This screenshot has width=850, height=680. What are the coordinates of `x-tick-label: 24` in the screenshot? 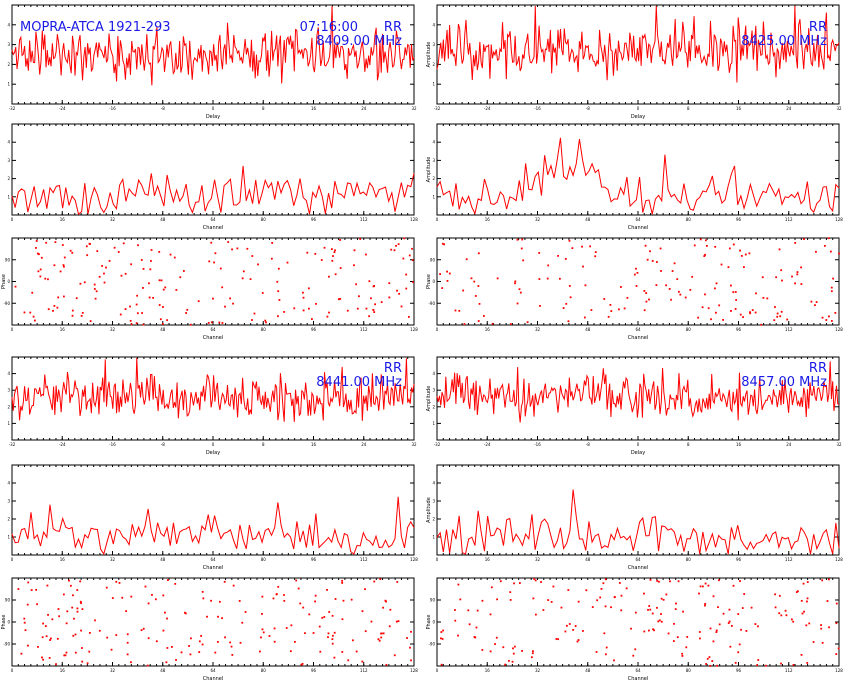 It's located at (364, 444).